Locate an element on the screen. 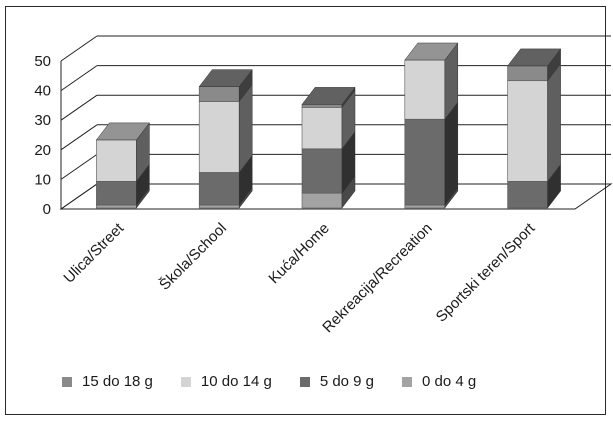 The width and height of the screenshot is (613, 421). legend-item: 15 do 18 g is located at coordinates (107, 381).